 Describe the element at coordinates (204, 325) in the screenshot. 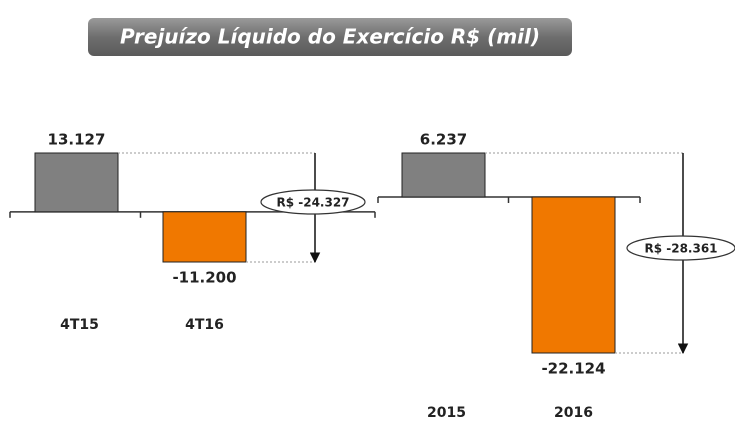

I see `x-tick-label: 4T16` at that location.